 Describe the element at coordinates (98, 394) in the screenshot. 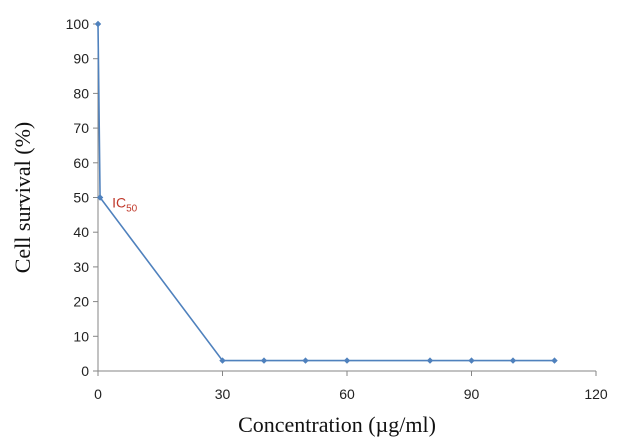

I see `x-tick-label: 0` at that location.